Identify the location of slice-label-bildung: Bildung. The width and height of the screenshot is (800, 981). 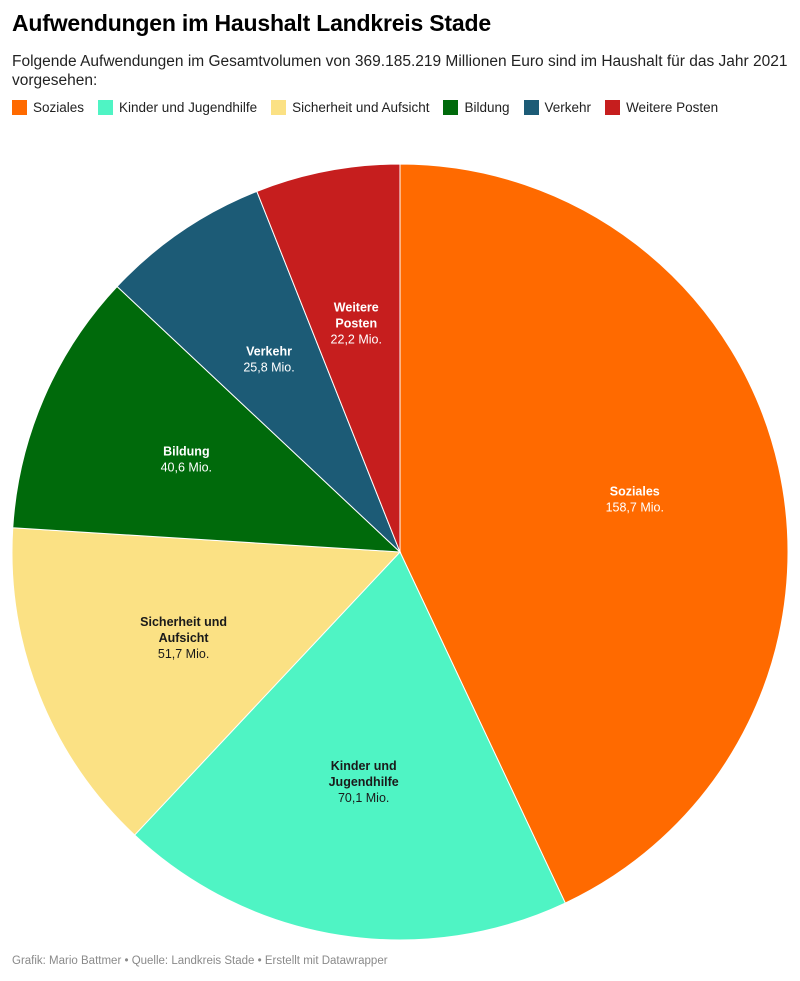
(186, 452).